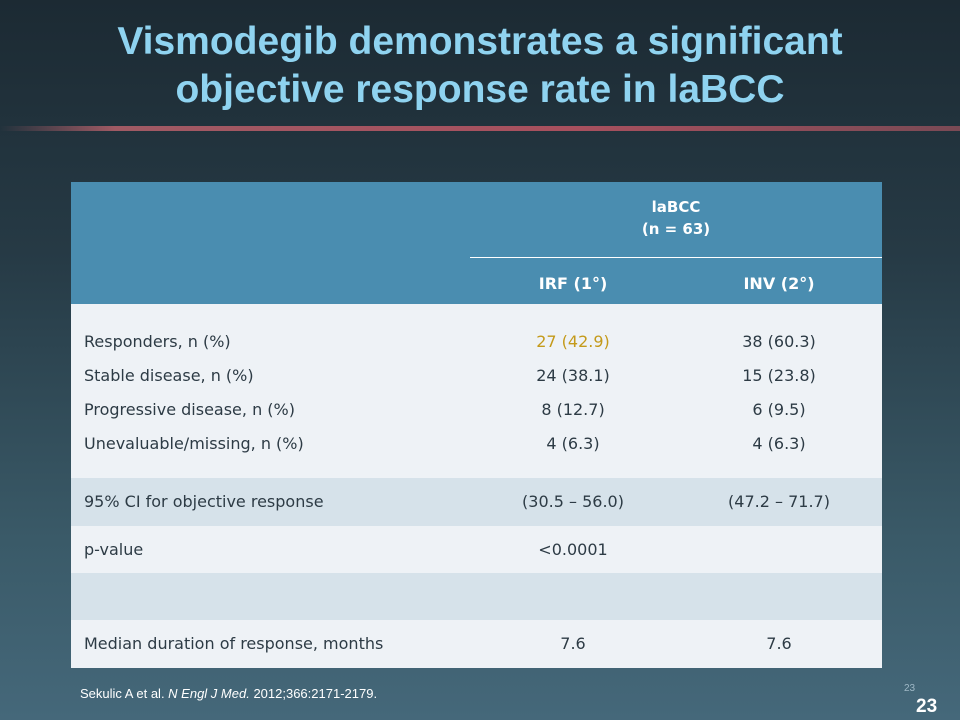 The width and height of the screenshot is (960, 720). What do you see at coordinates (779, 443) in the screenshot?
I see `row-inv-value: 4 (6.3)` at bounding box center [779, 443].